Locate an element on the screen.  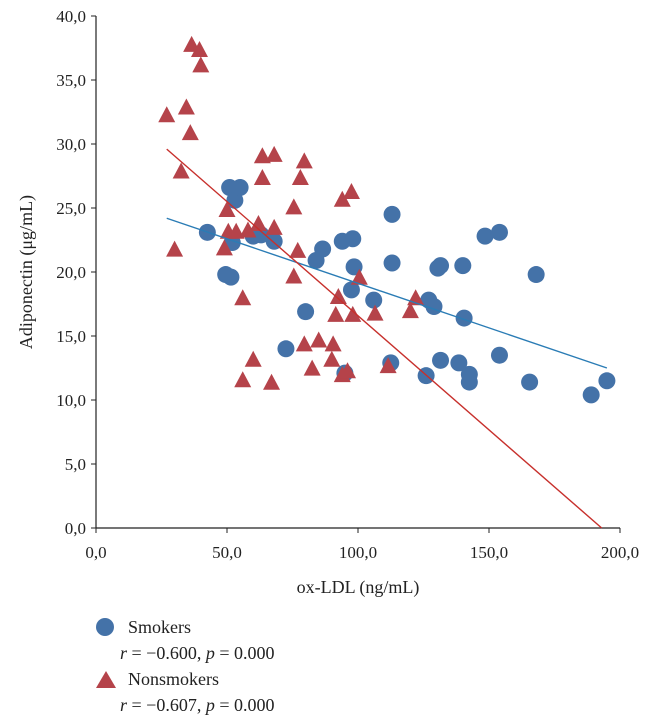
y-axis-title: Adiponectin (μg/mL) is located at coordinates (26, 272).